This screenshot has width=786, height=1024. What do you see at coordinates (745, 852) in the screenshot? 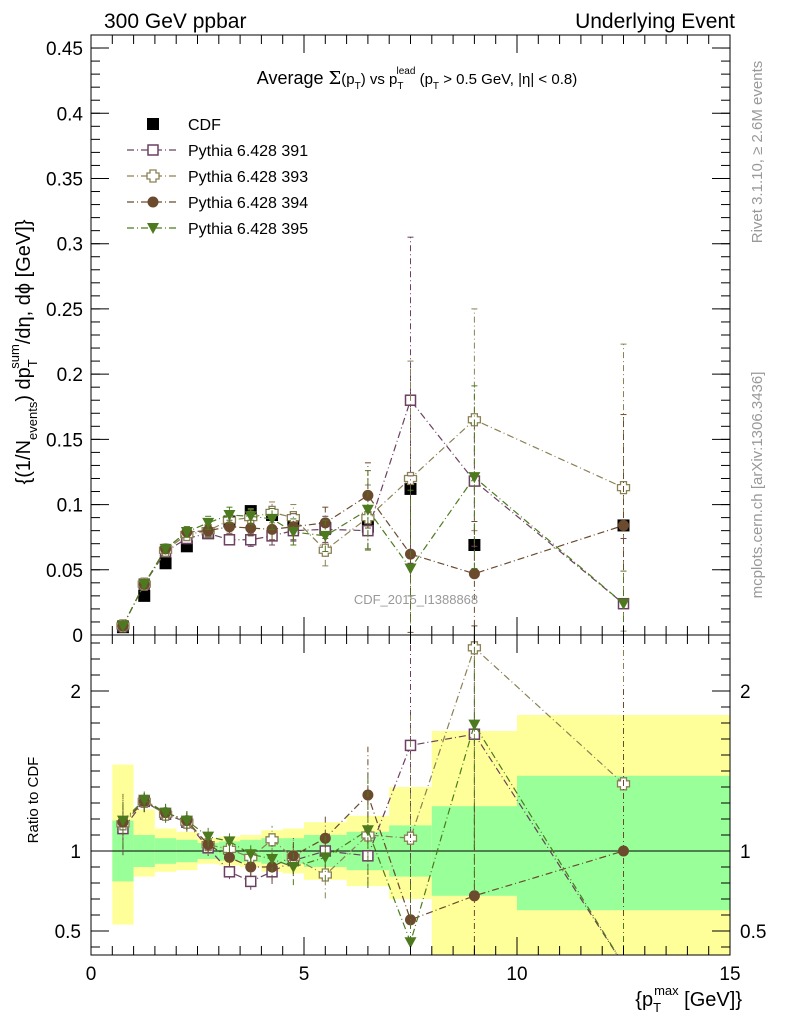
I see `ratio-y-tick-label-right: 1` at bounding box center [745, 852].